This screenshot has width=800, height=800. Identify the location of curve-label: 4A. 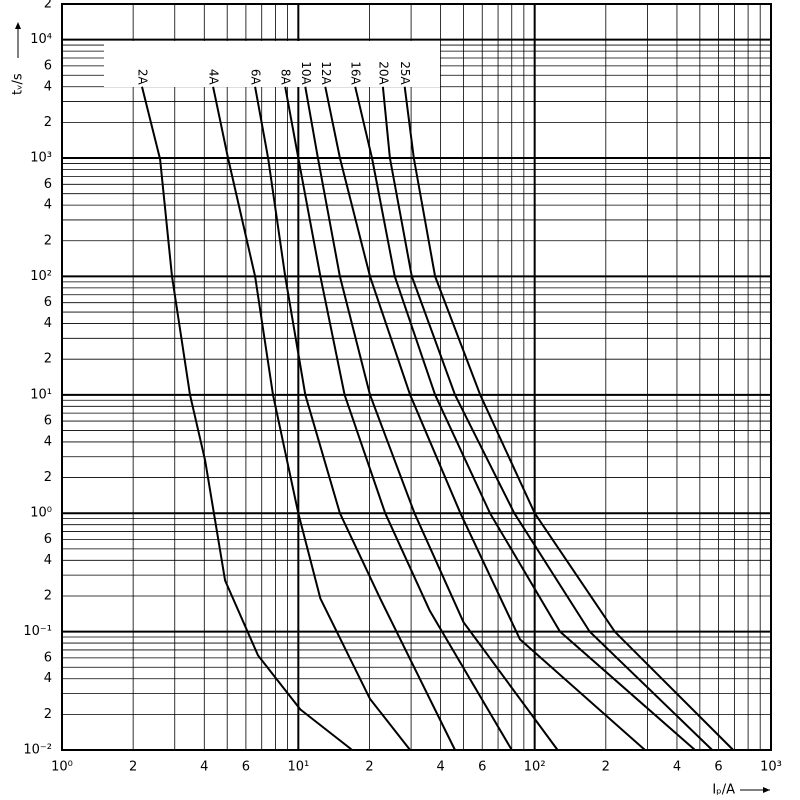
(214, 77).